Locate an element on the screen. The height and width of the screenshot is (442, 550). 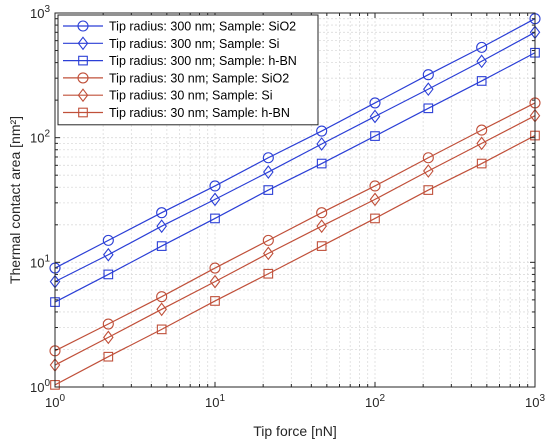
y-tick-label: 10² is located at coordinates (40, 137).